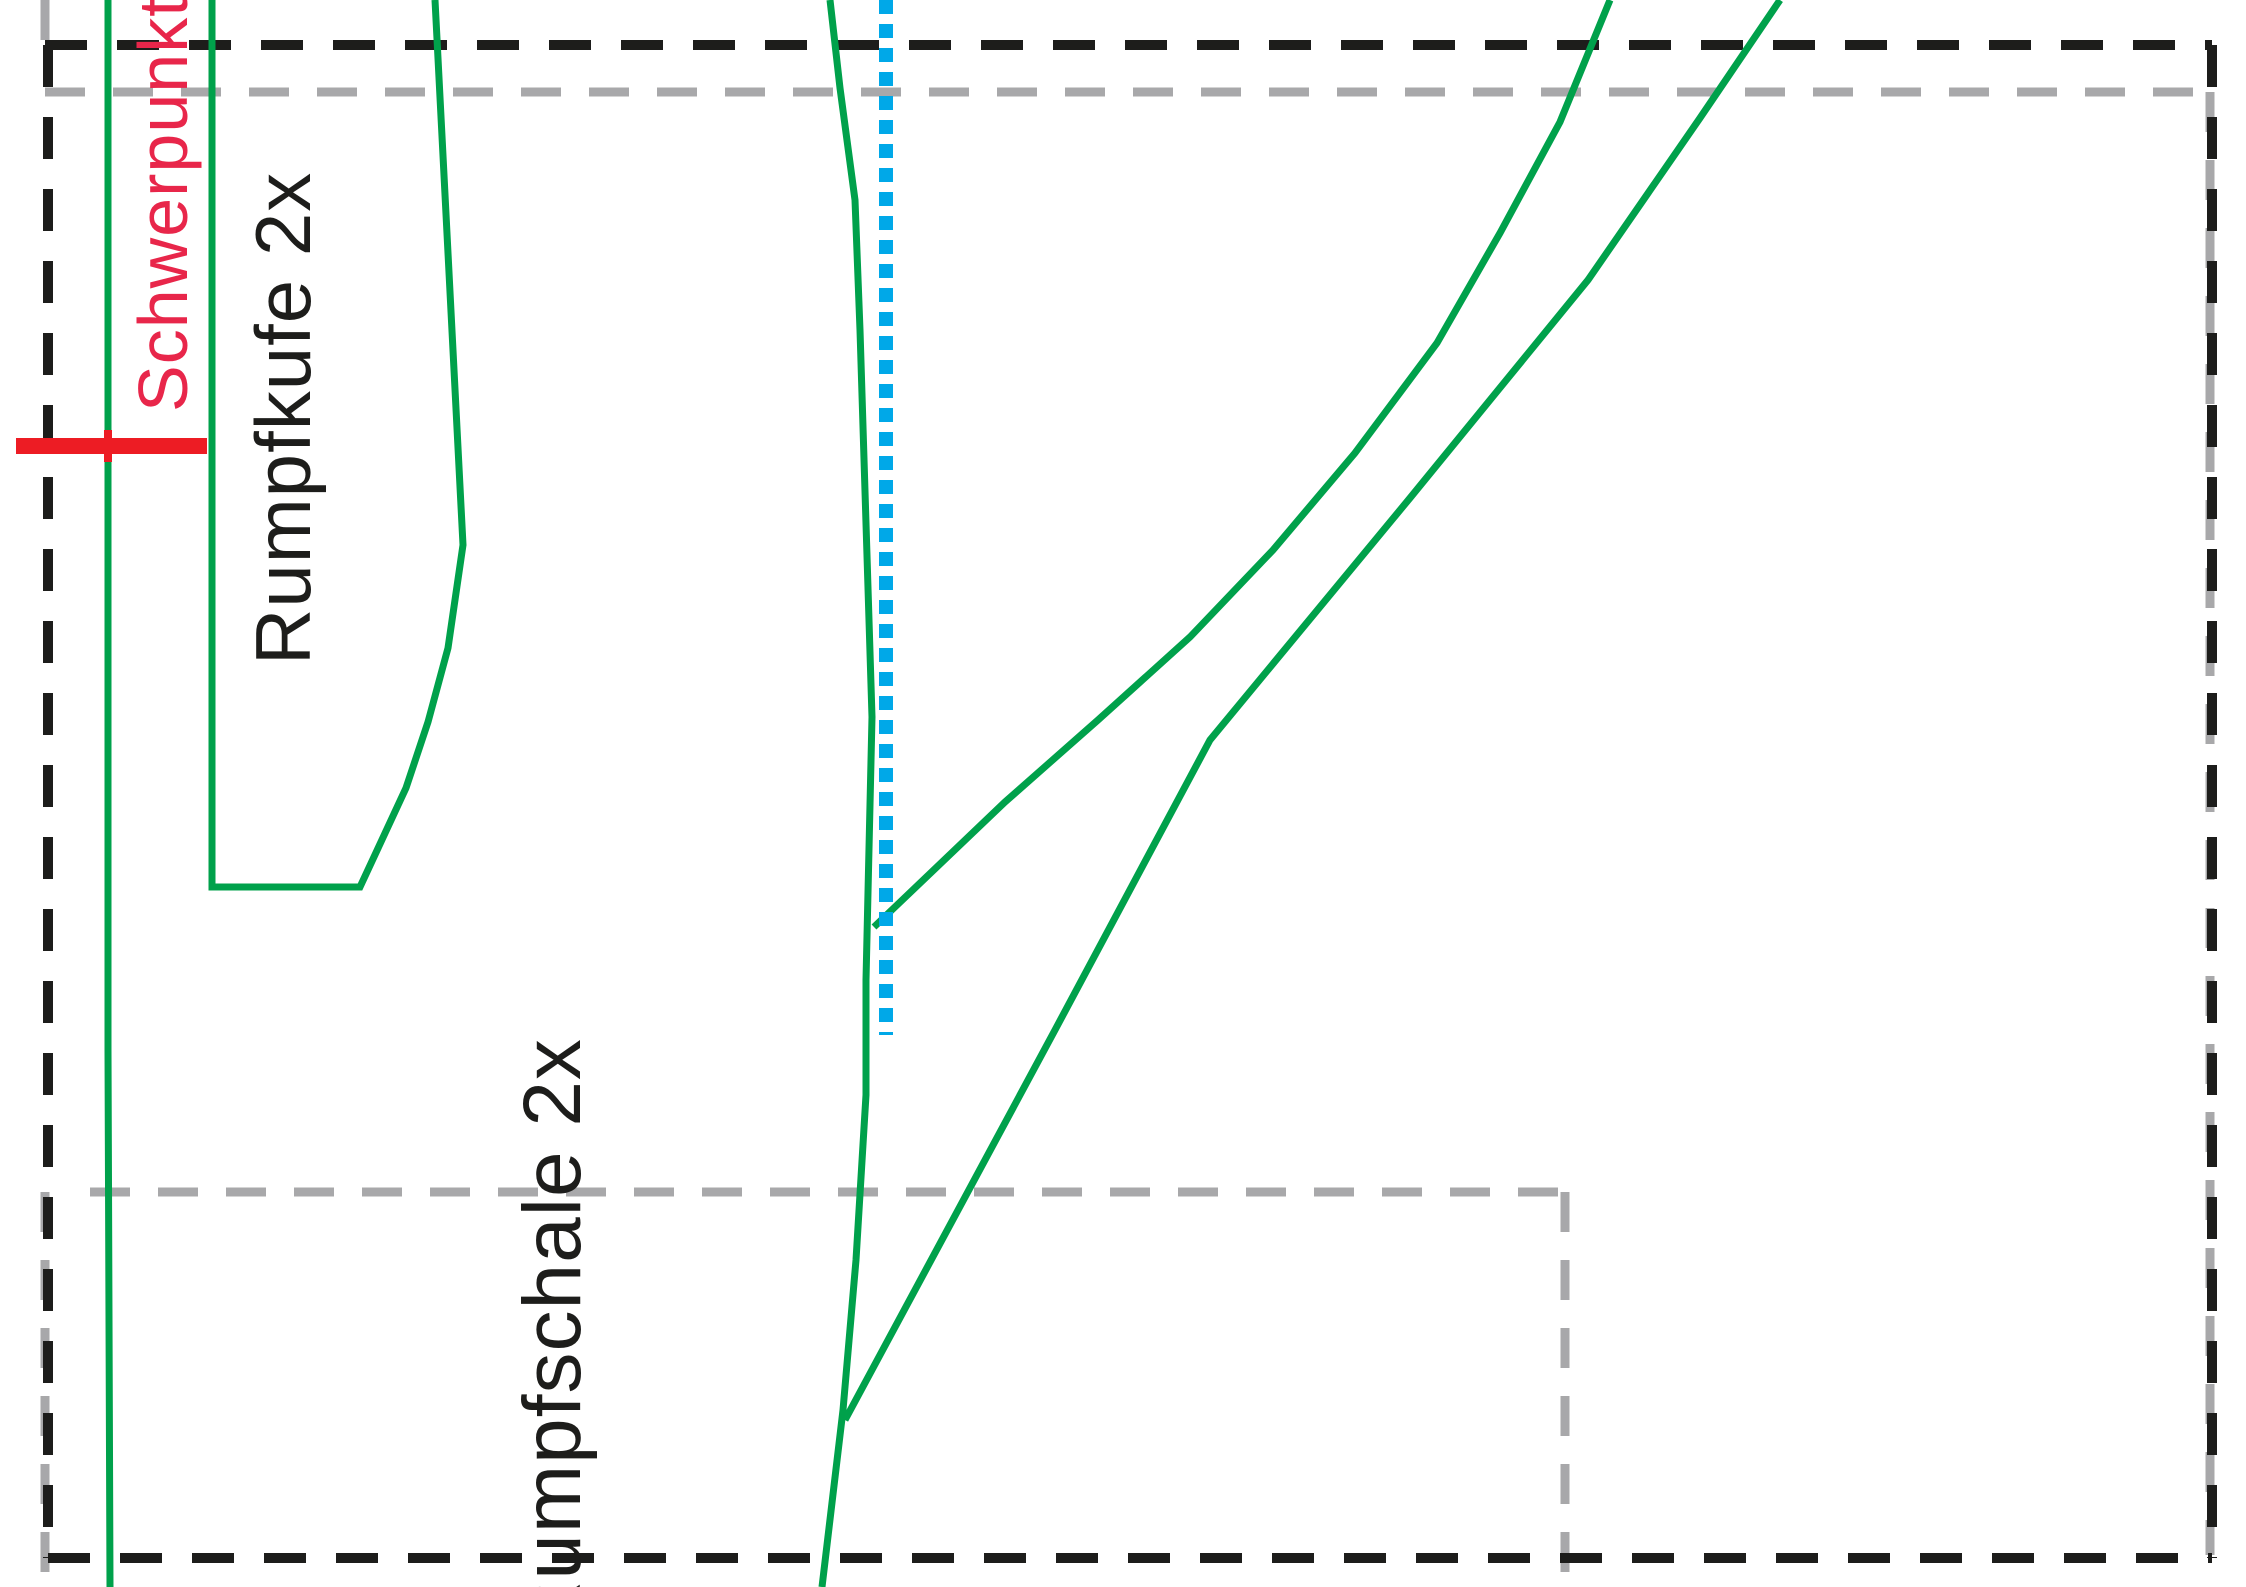  I want to click on shell-part-label: Rumpfschale 2x, so click(552, 1312).